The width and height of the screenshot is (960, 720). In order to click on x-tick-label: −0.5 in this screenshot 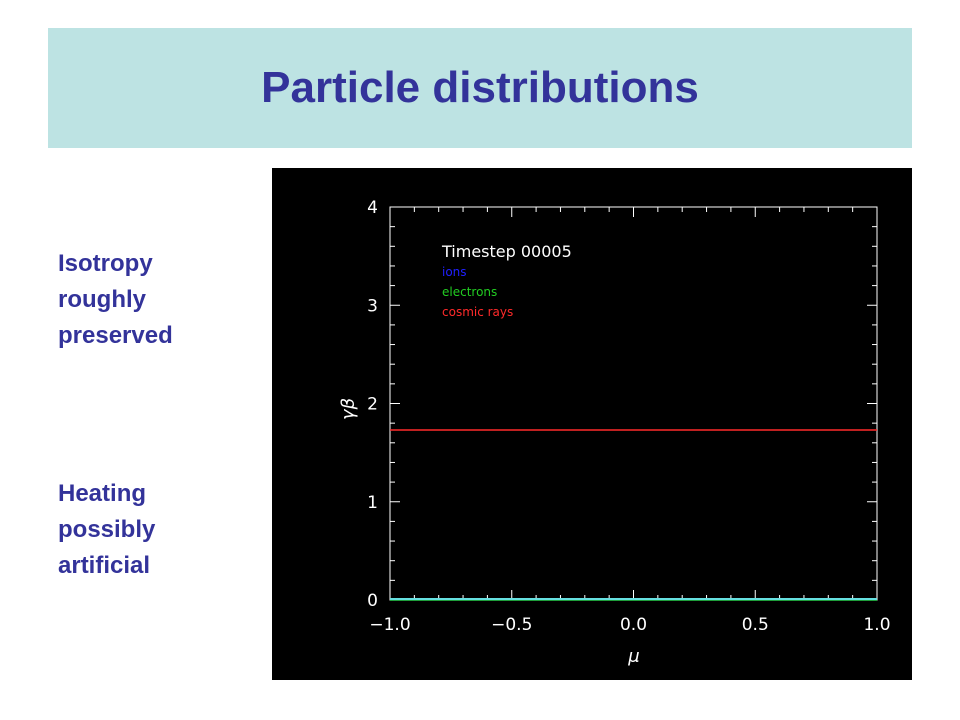, I will do `click(511, 625)`.